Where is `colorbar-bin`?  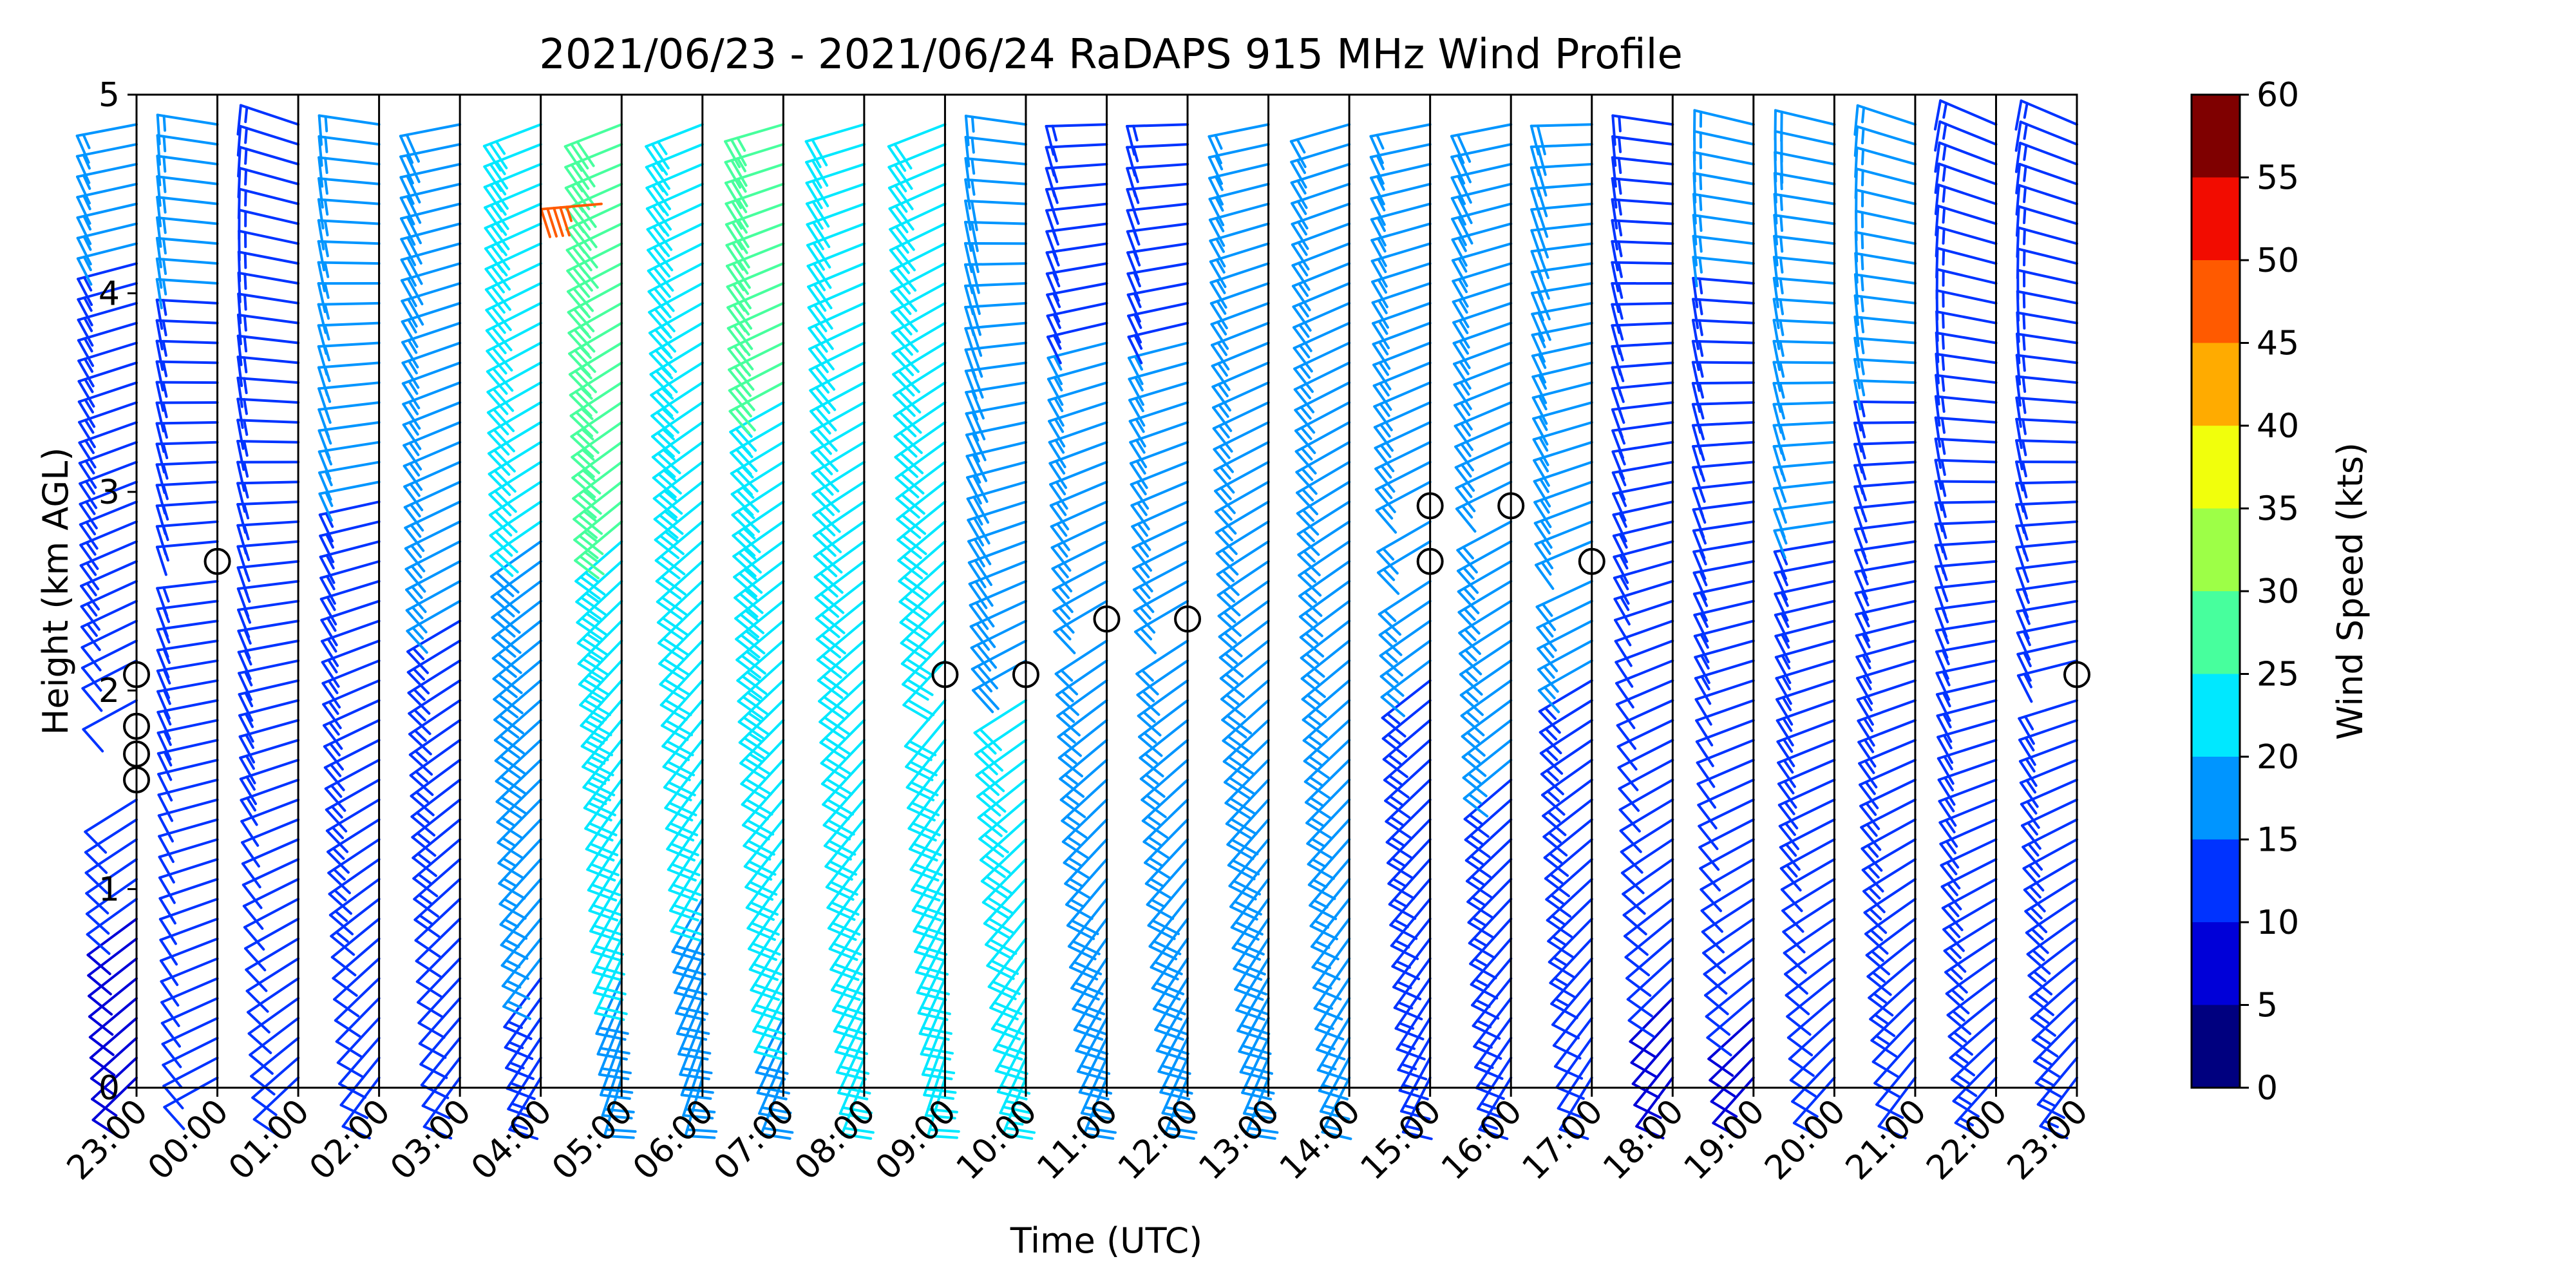 colorbar-bin is located at coordinates (2216, 549).